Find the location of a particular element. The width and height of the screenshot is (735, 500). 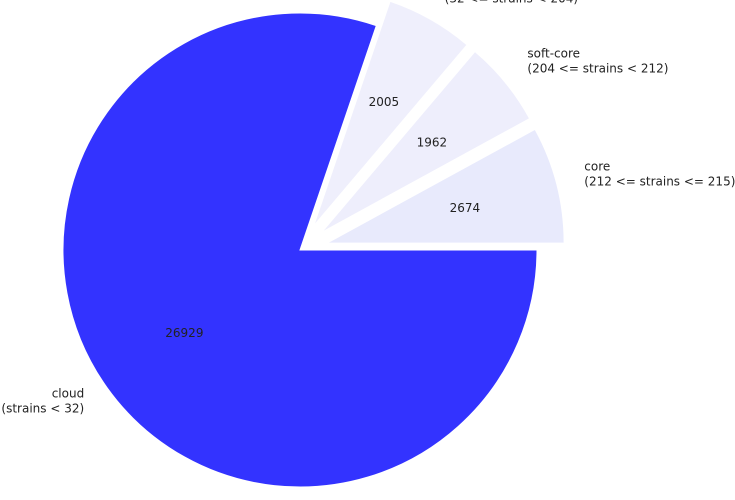

pie-category-range-shell: (32 <= strains < 204) is located at coordinates (511, 3).